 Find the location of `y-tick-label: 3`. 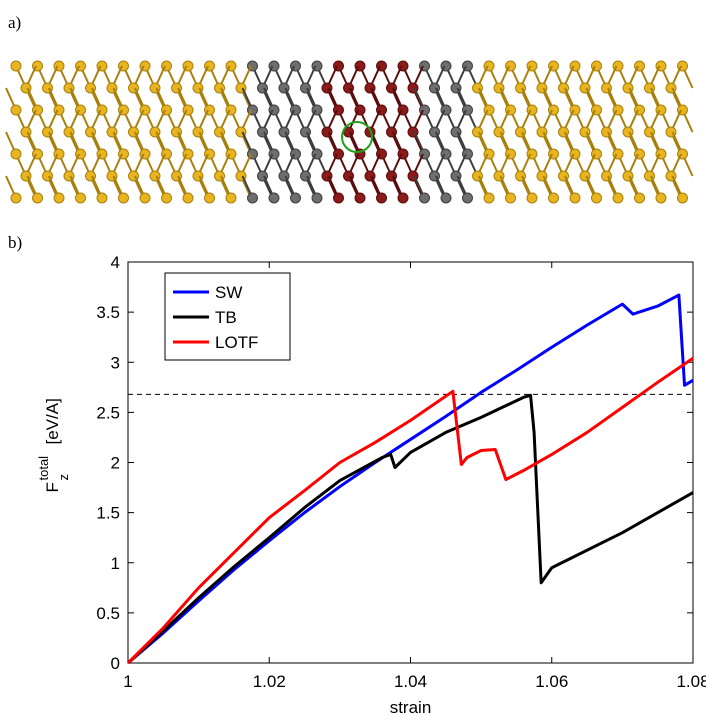

y-tick-label: 3 is located at coordinates (115, 362).